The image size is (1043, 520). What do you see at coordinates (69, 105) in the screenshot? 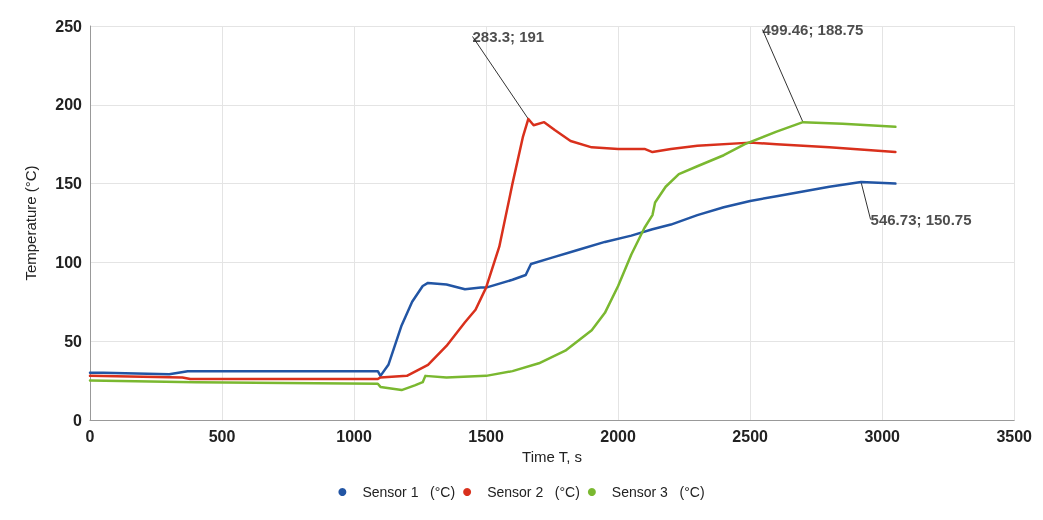
I see `y-tick-label: 200` at bounding box center [69, 105].